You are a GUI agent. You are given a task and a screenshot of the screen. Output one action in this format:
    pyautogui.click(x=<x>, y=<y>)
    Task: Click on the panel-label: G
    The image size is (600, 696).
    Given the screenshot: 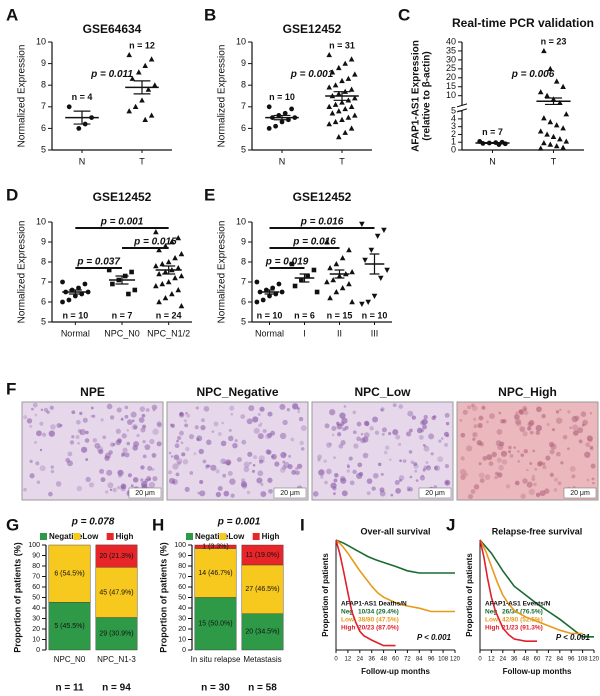 What is the action you would take?
    pyautogui.click(x=12, y=524)
    